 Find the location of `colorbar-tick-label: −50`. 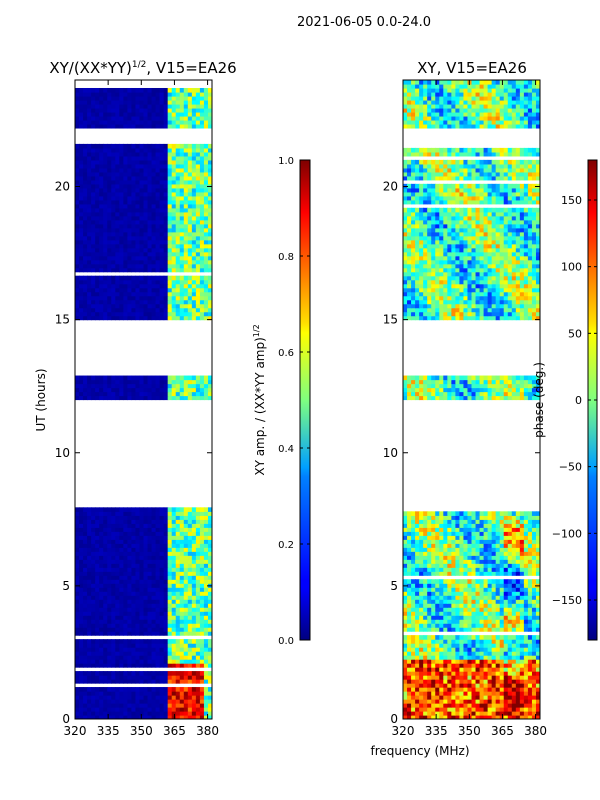

colorbar-tick-label: −50 is located at coordinates (570, 467).